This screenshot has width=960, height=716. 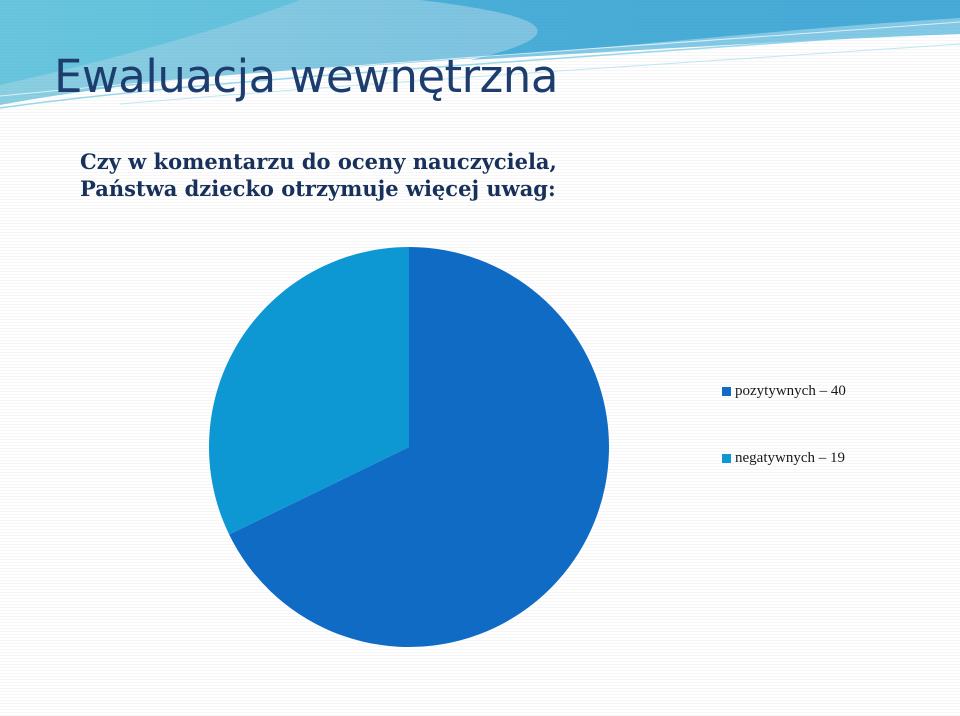 I want to click on legend-label: negatywnych – 19, so click(x=790, y=457).